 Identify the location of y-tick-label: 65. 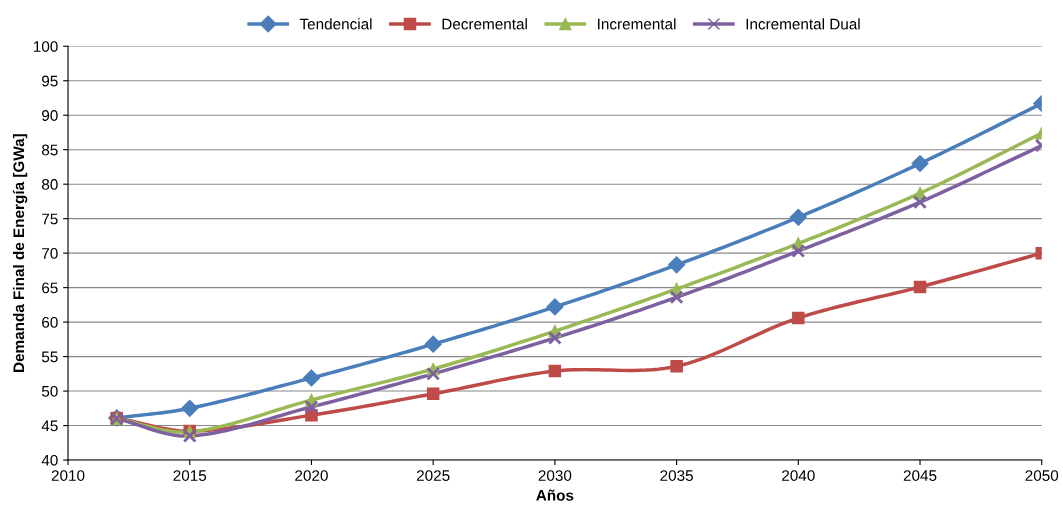
(50, 288).